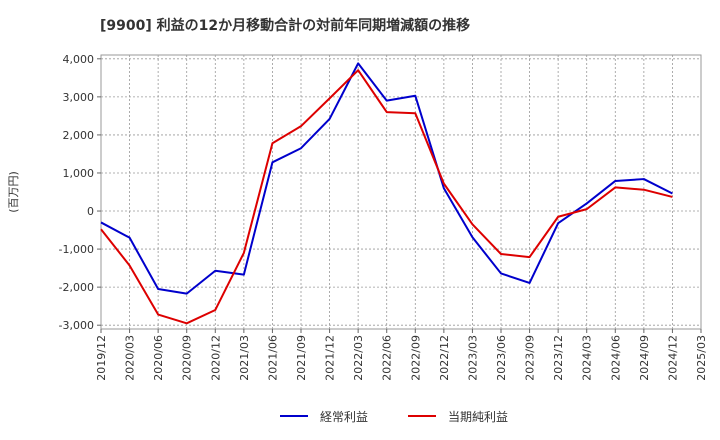 The width and height of the screenshot is (720, 440). I want to click on y-tick-label: -3,000, so click(76, 325).